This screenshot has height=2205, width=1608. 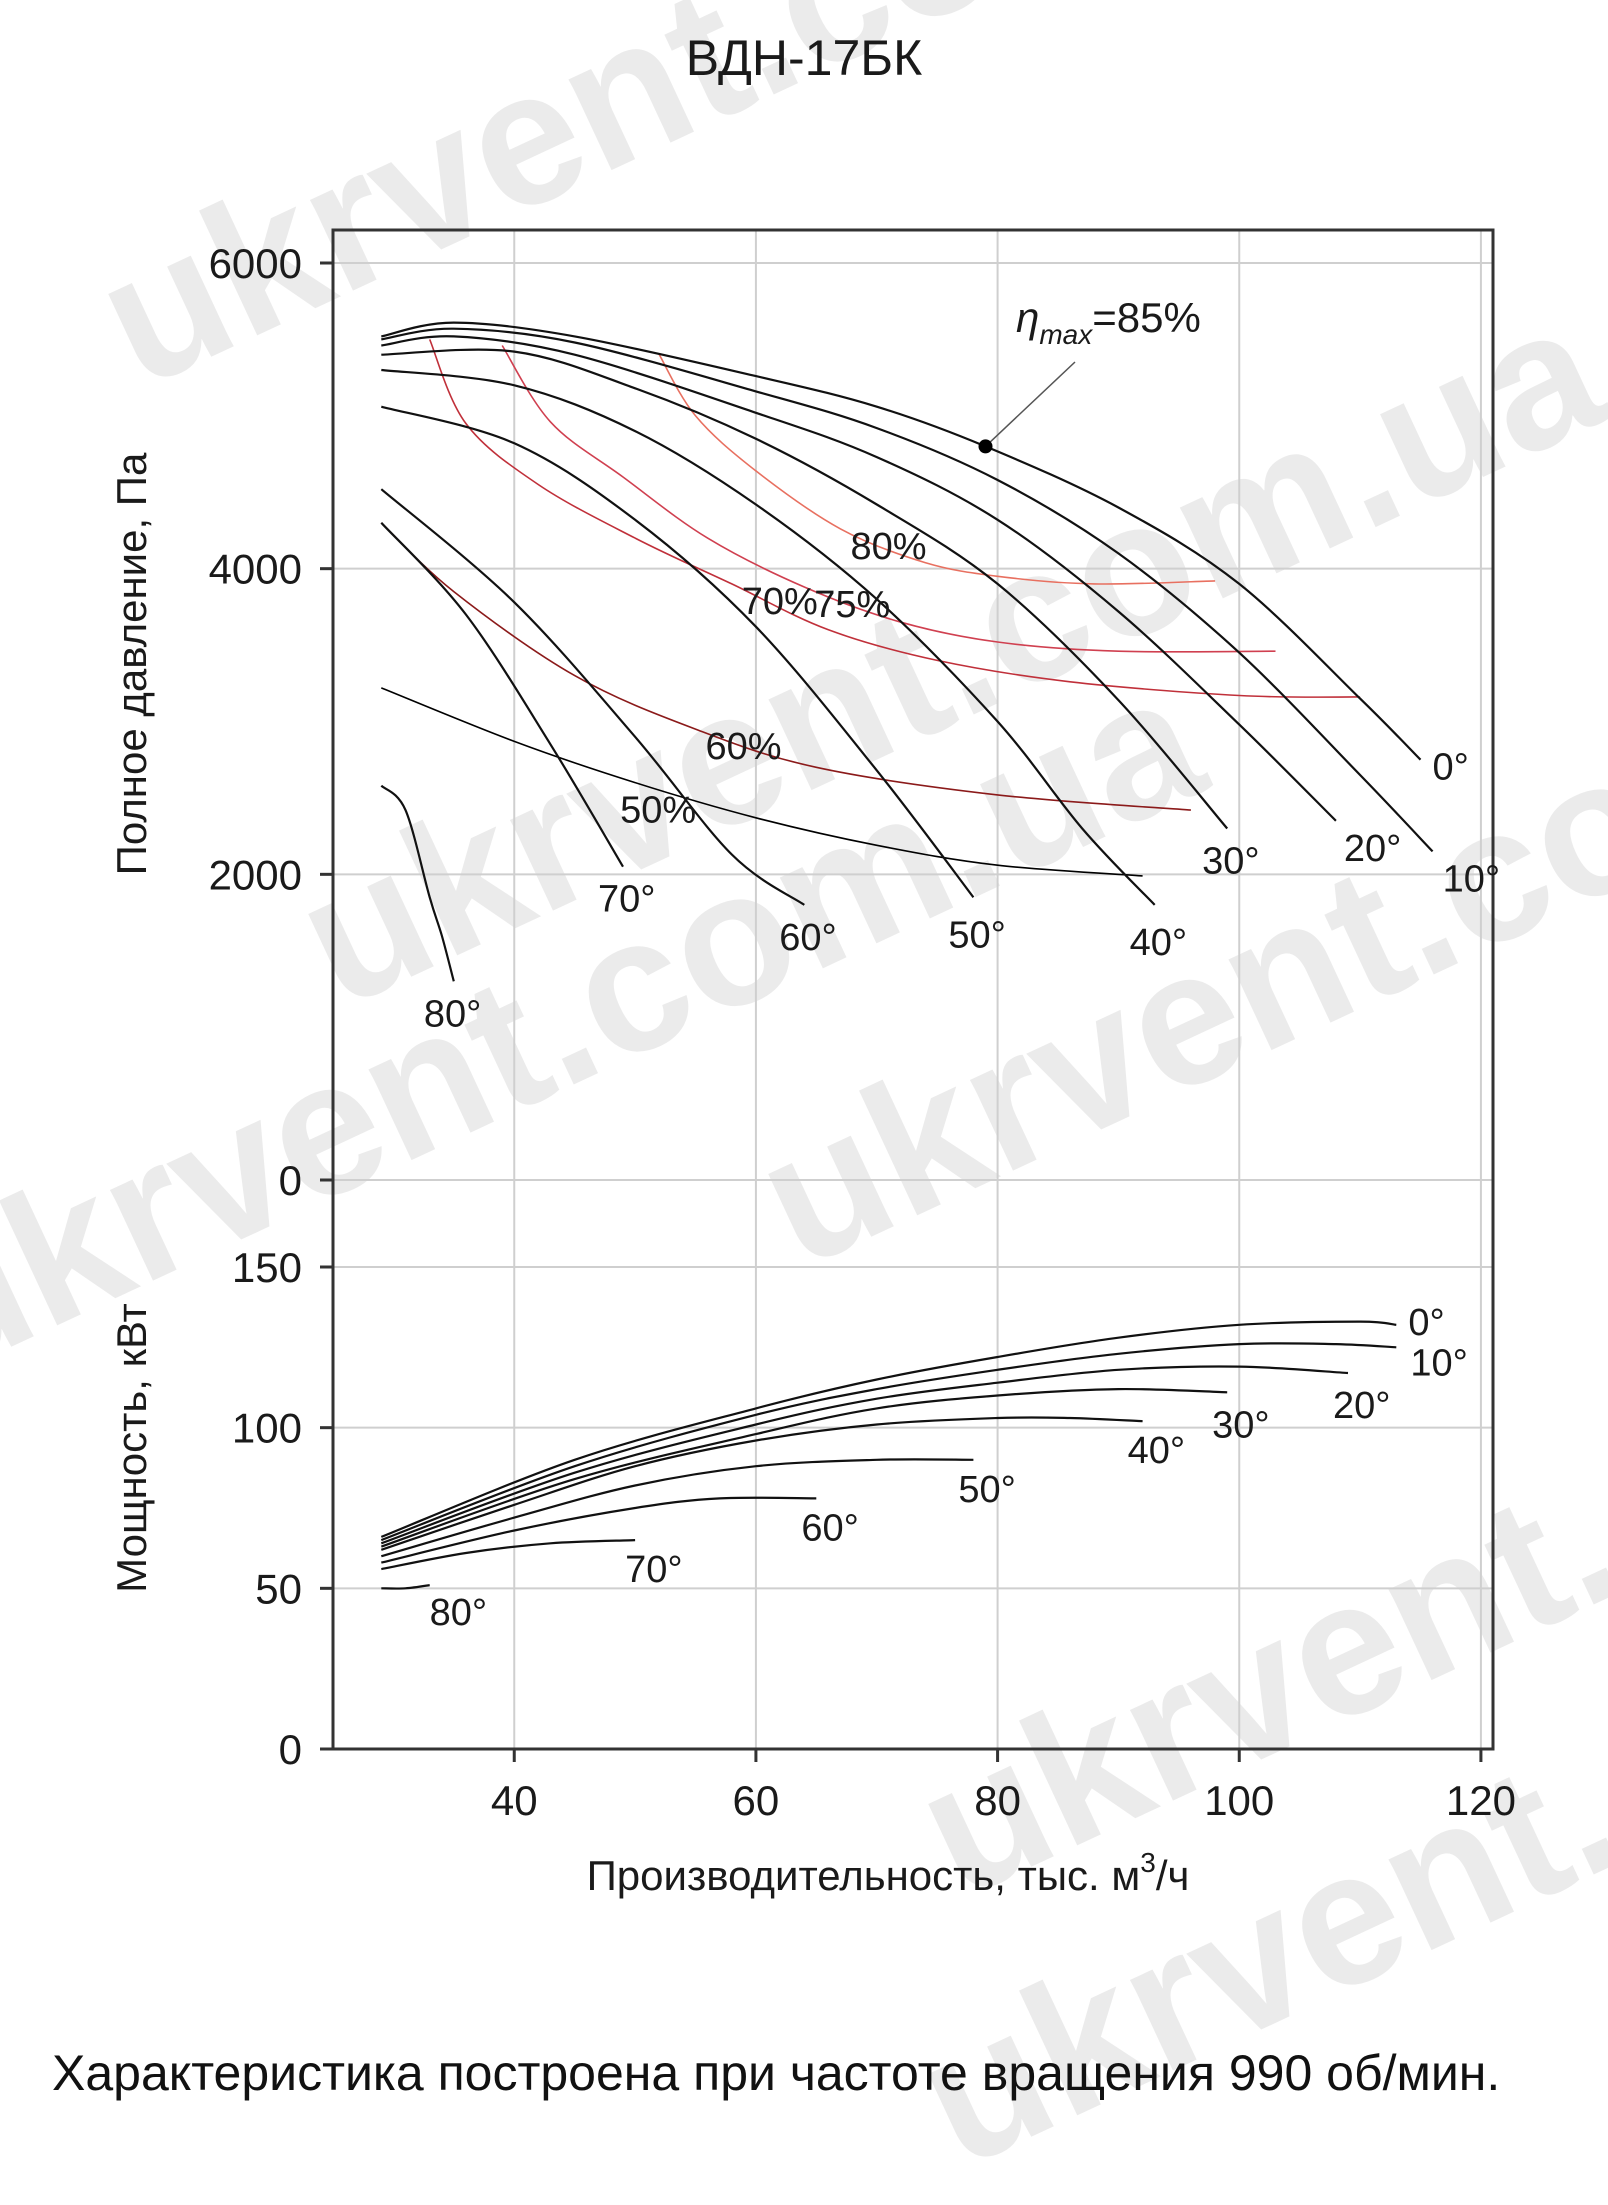 I want to click on pressure-curve-30deg, so click(x=805, y=589).